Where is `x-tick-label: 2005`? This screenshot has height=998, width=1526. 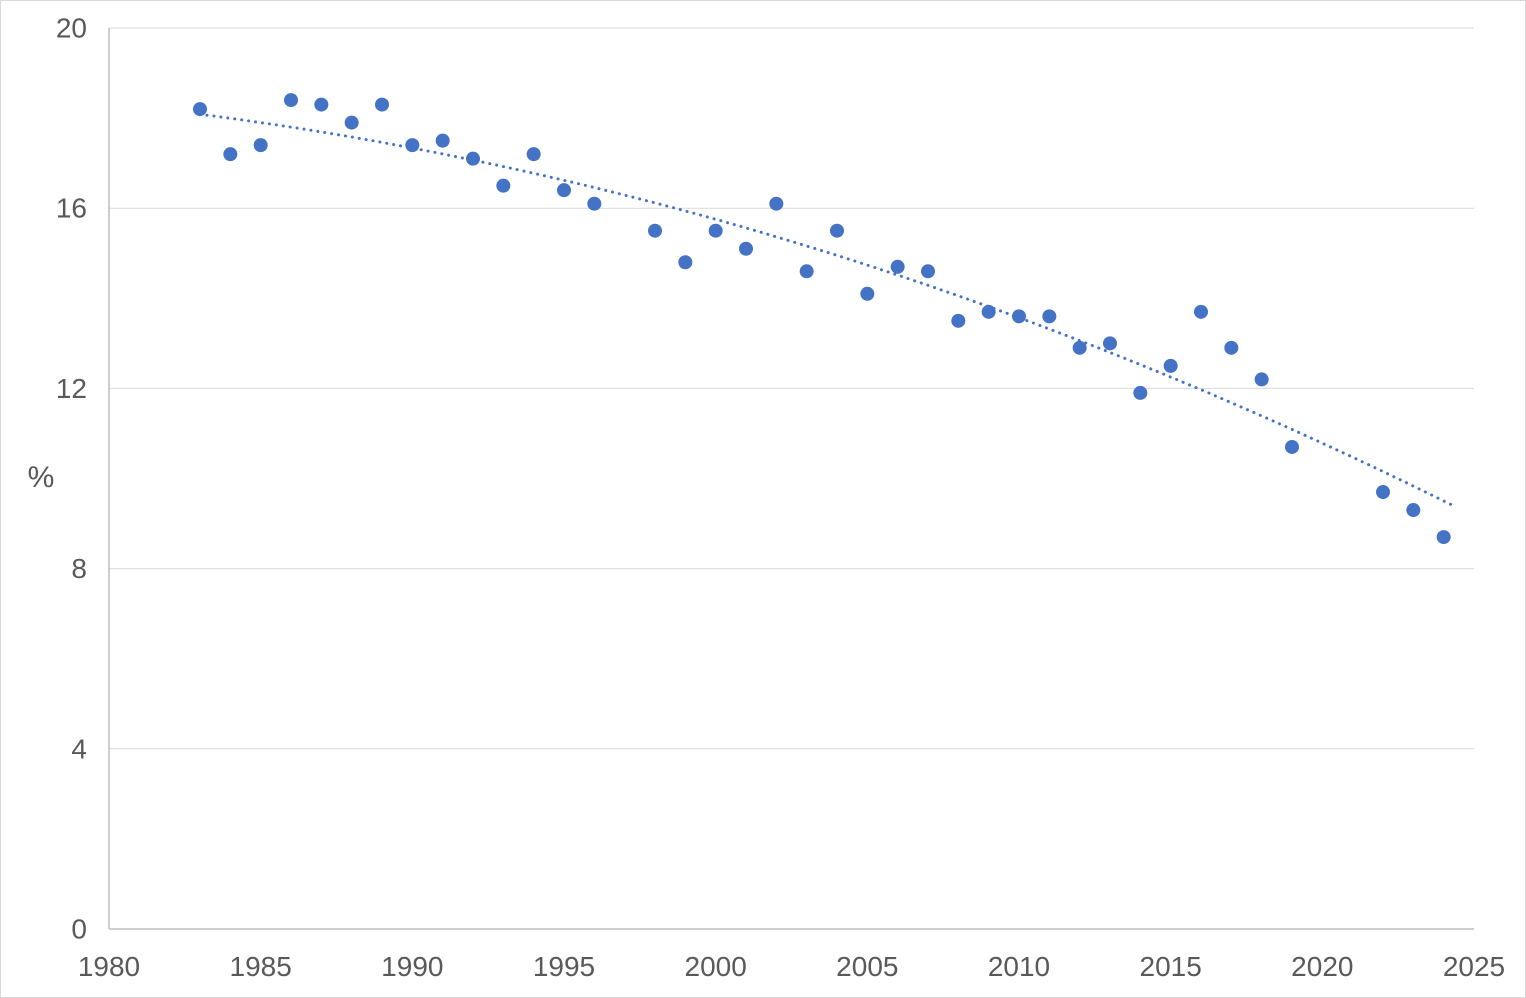
x-tick-label: 2005 is located at coordinates (867, 966).